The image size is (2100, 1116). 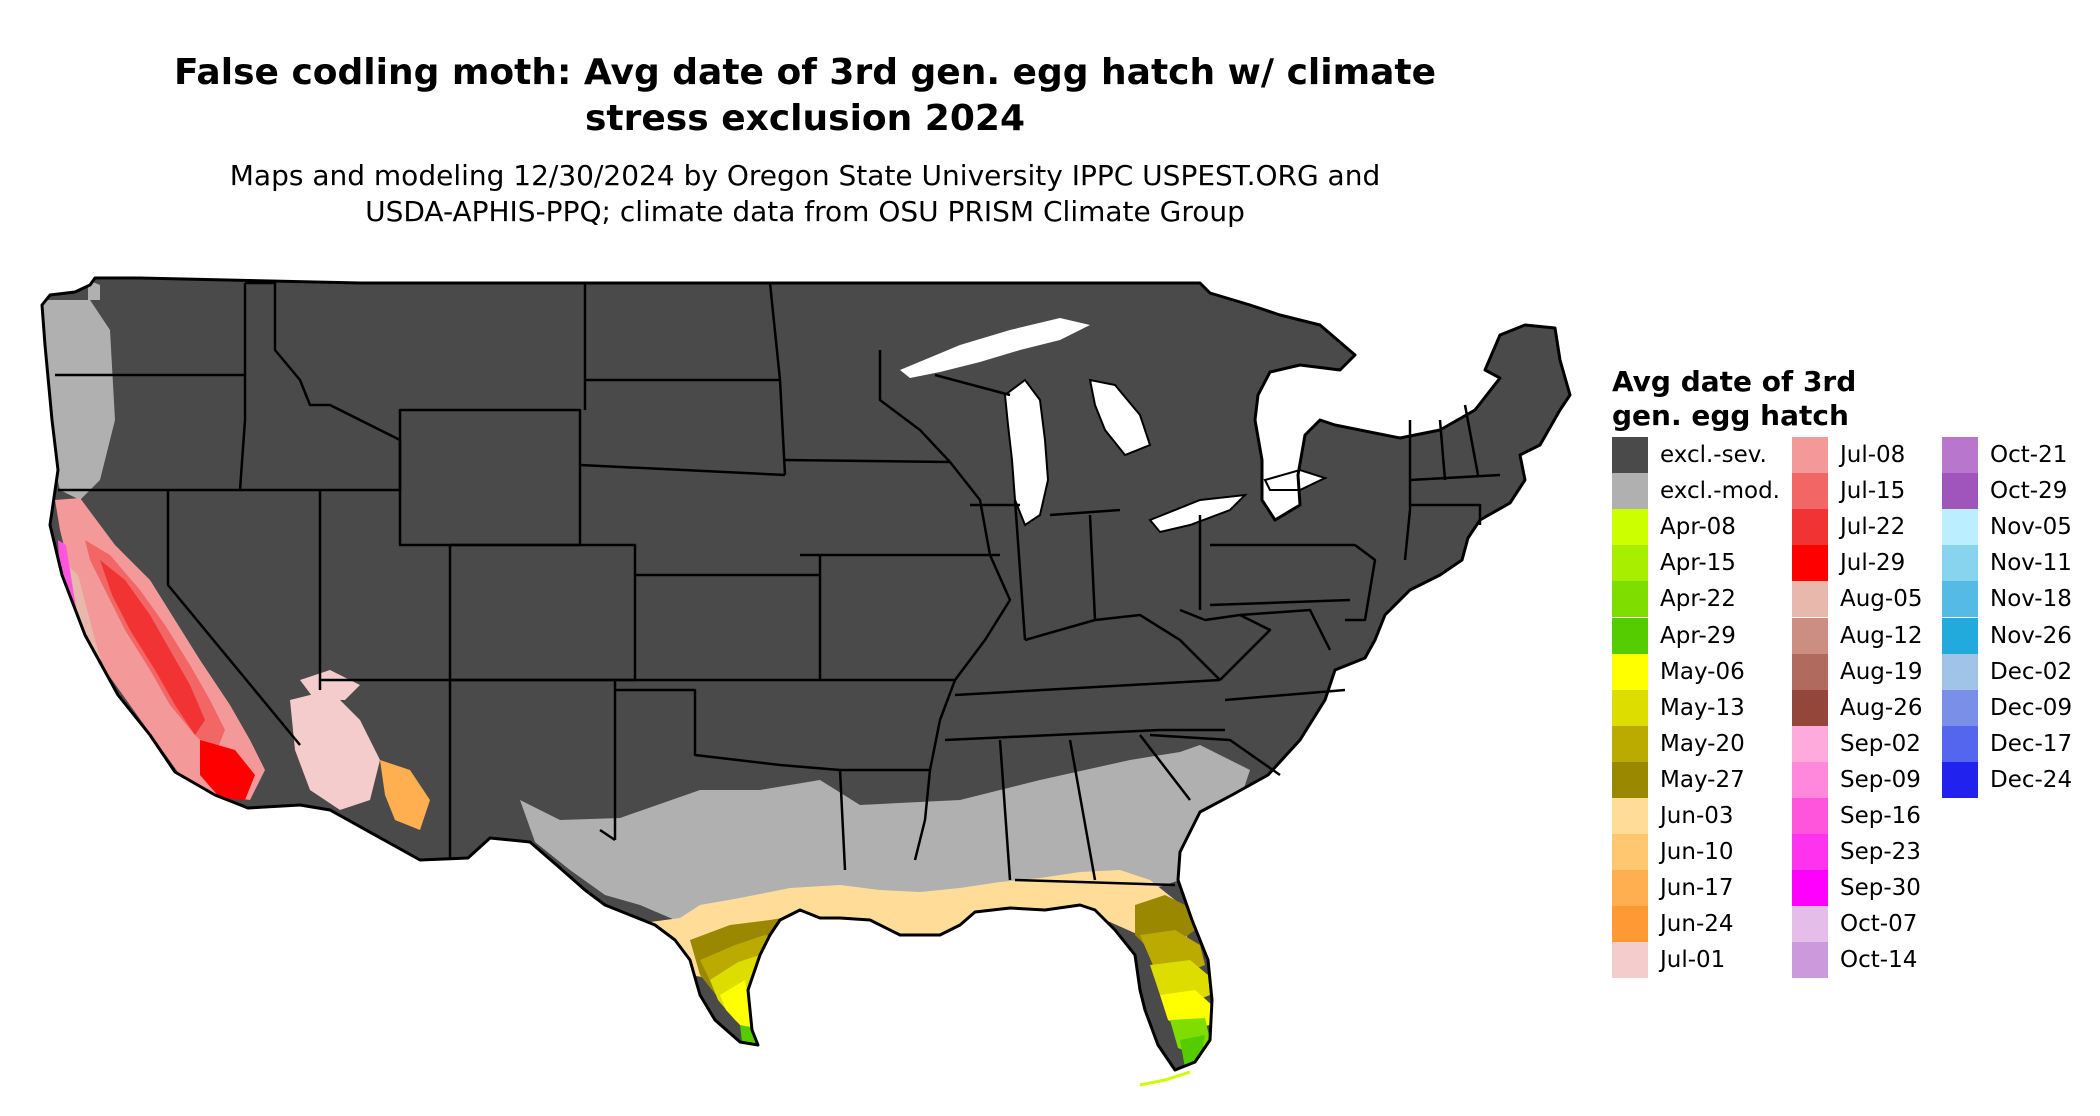 What do you see at coordinates (152, 647) in the screenshot?
I see `zone-jul-ca-valley` at bounding box center [152, 647].